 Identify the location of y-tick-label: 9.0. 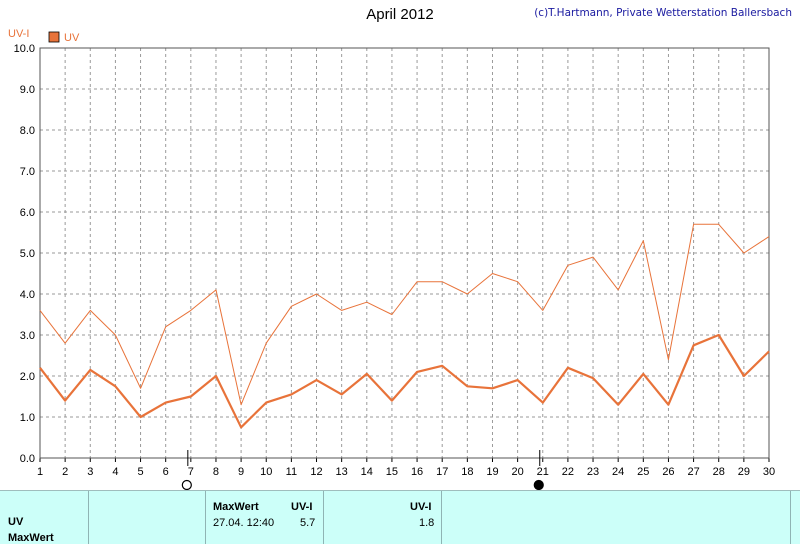
(27, 90).